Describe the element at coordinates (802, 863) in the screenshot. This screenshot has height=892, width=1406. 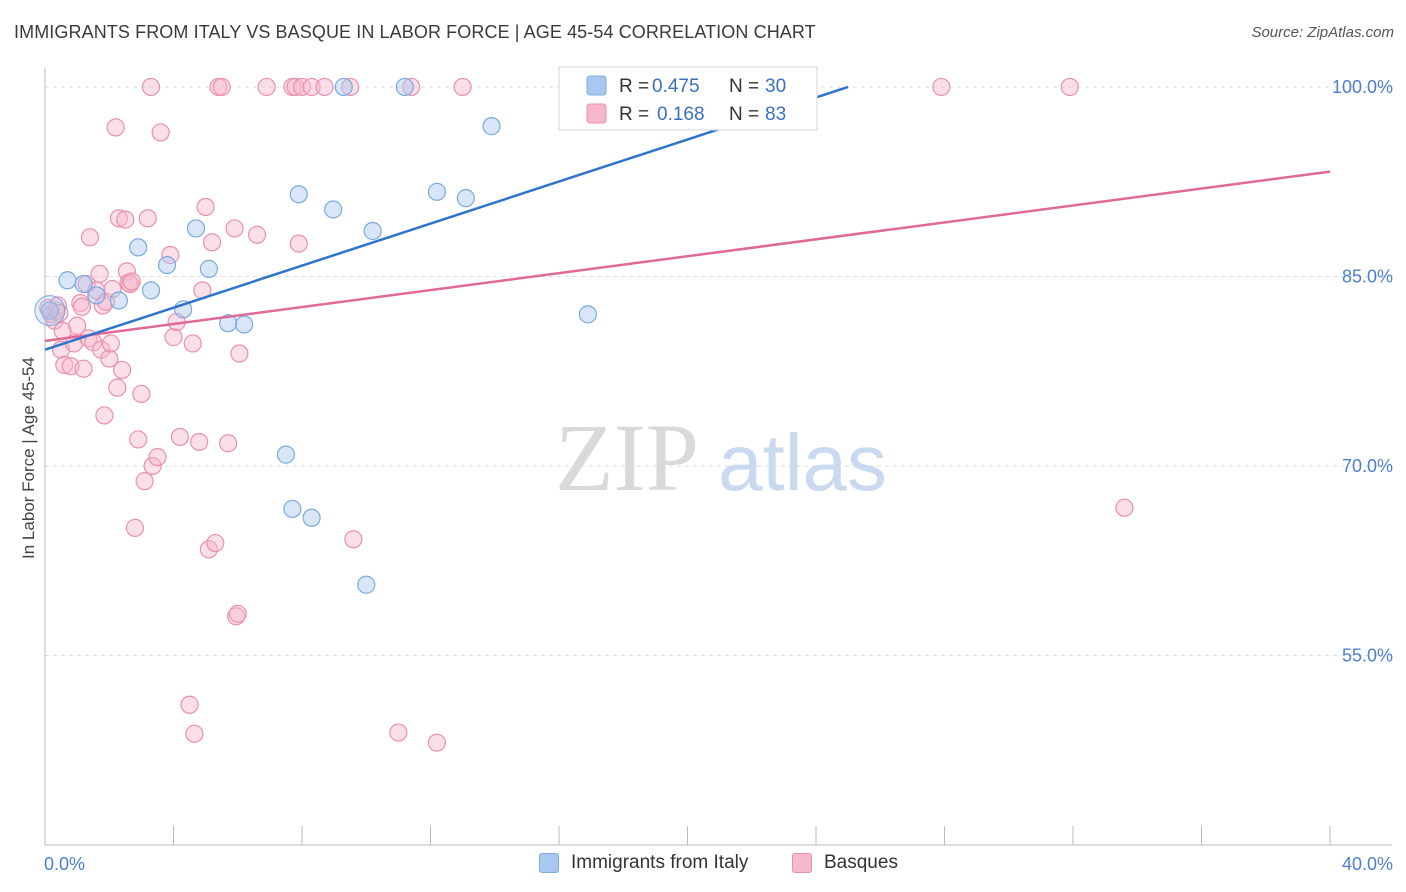
I see `legend-swatch-basques` at that location.